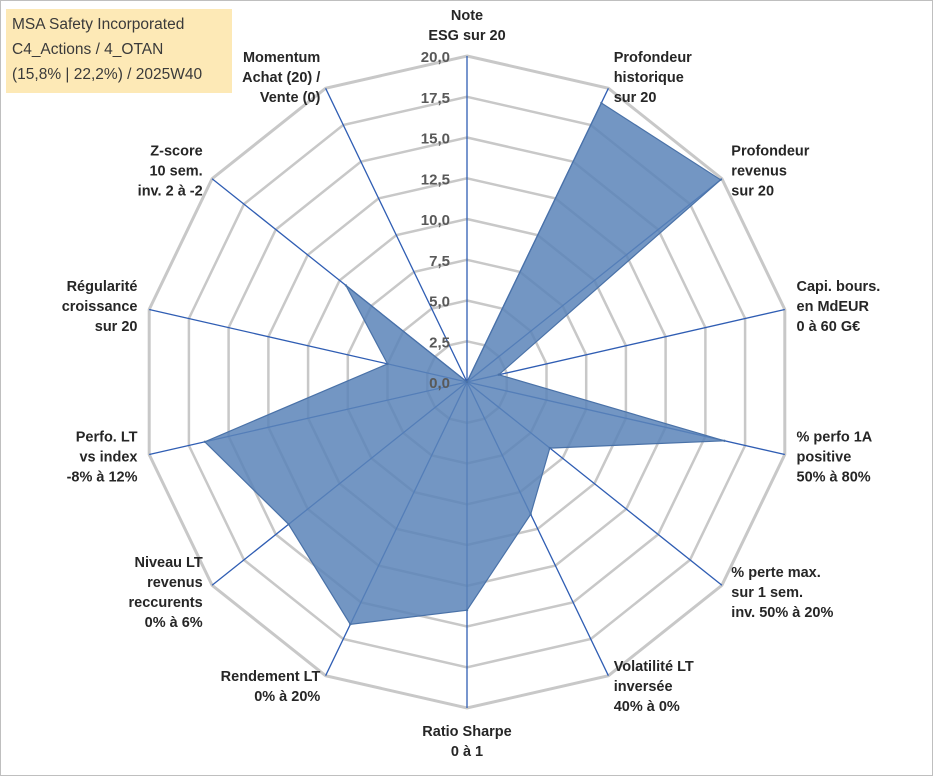 This screenshot has height=776, width=933. What do you see at coordinates (654, 667) in the screenshot?
I see `category-label-line: Volatilité LT` at bounding box center [654, 667].